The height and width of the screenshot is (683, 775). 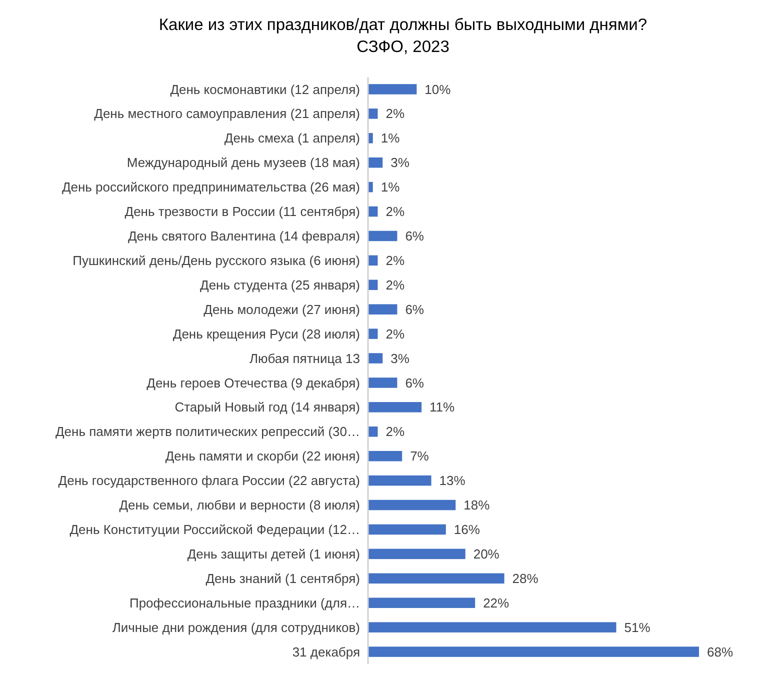 I want to click on data-label: 18%, so click(x=477, y=505).